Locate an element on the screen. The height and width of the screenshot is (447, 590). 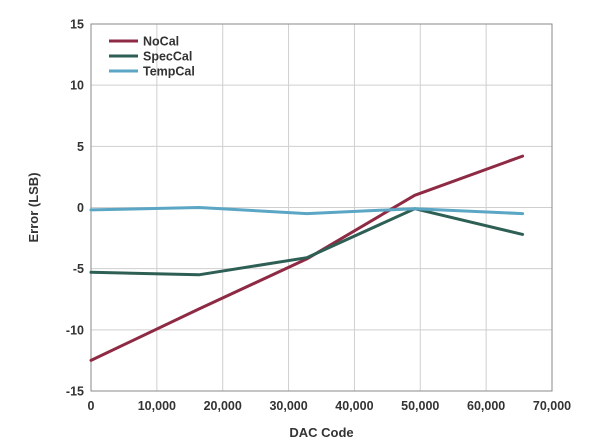
legend-label-tempcal: TempCal is located at coordinates (169, 72).